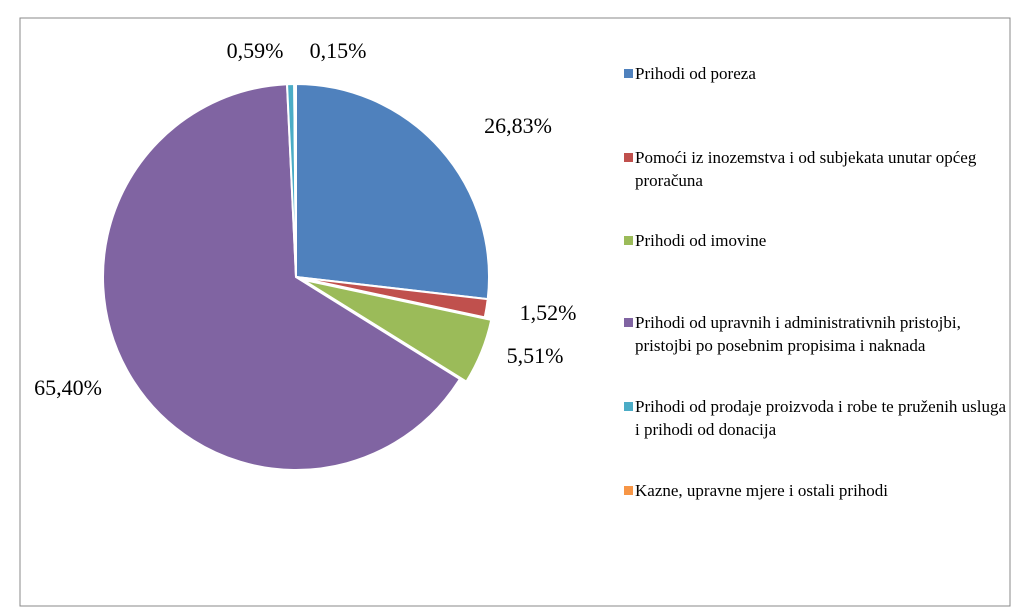  Describe the element at coordinates (68, 387) in the screenshot. I see `data-label: 65,40%` at that location.